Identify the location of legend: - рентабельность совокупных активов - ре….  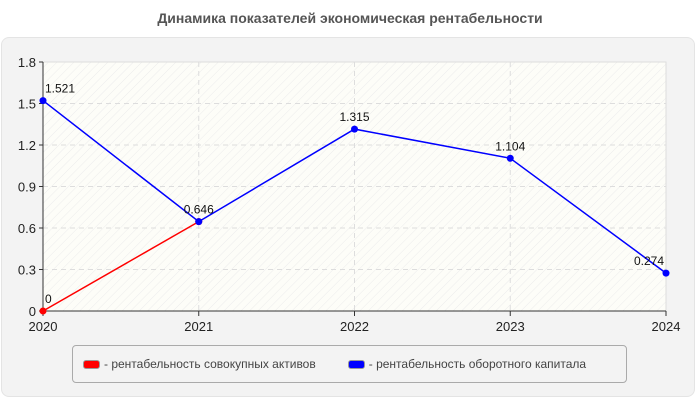
(349, 364).